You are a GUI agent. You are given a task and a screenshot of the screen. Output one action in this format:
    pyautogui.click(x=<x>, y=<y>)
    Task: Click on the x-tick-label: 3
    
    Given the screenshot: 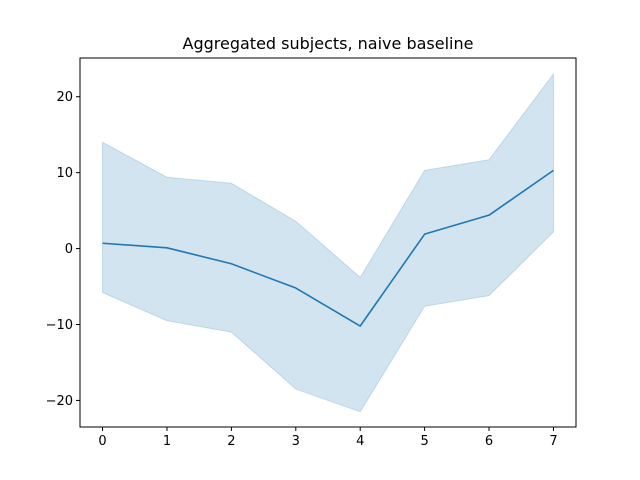 What is the action you would take?
    pyautogui.click(x=296, y=441)
    